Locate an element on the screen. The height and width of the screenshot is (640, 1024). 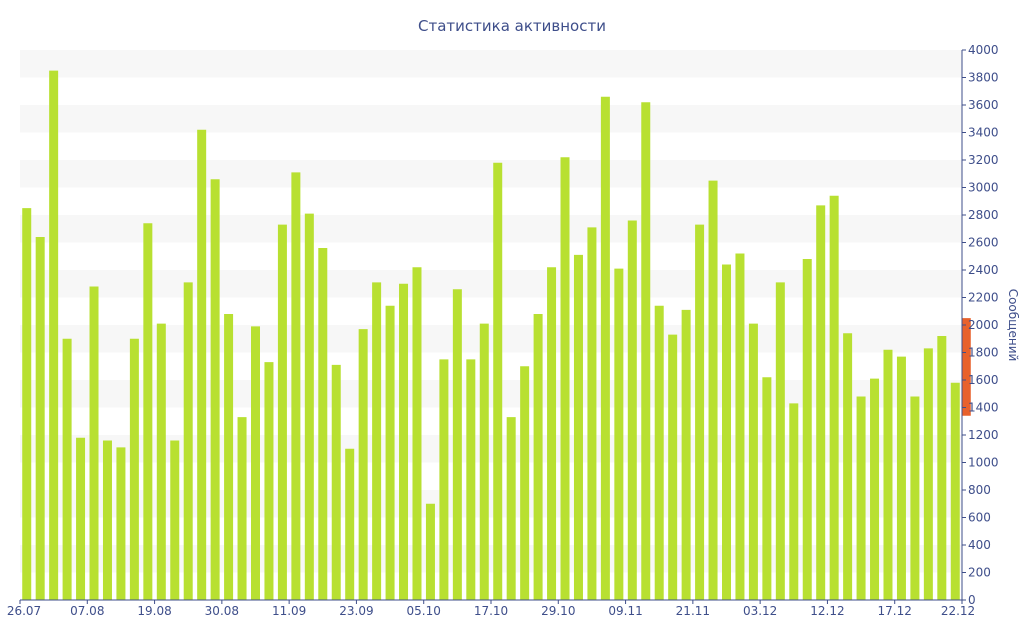
y-tick-label: 600 is located at coordinates (979, 518).